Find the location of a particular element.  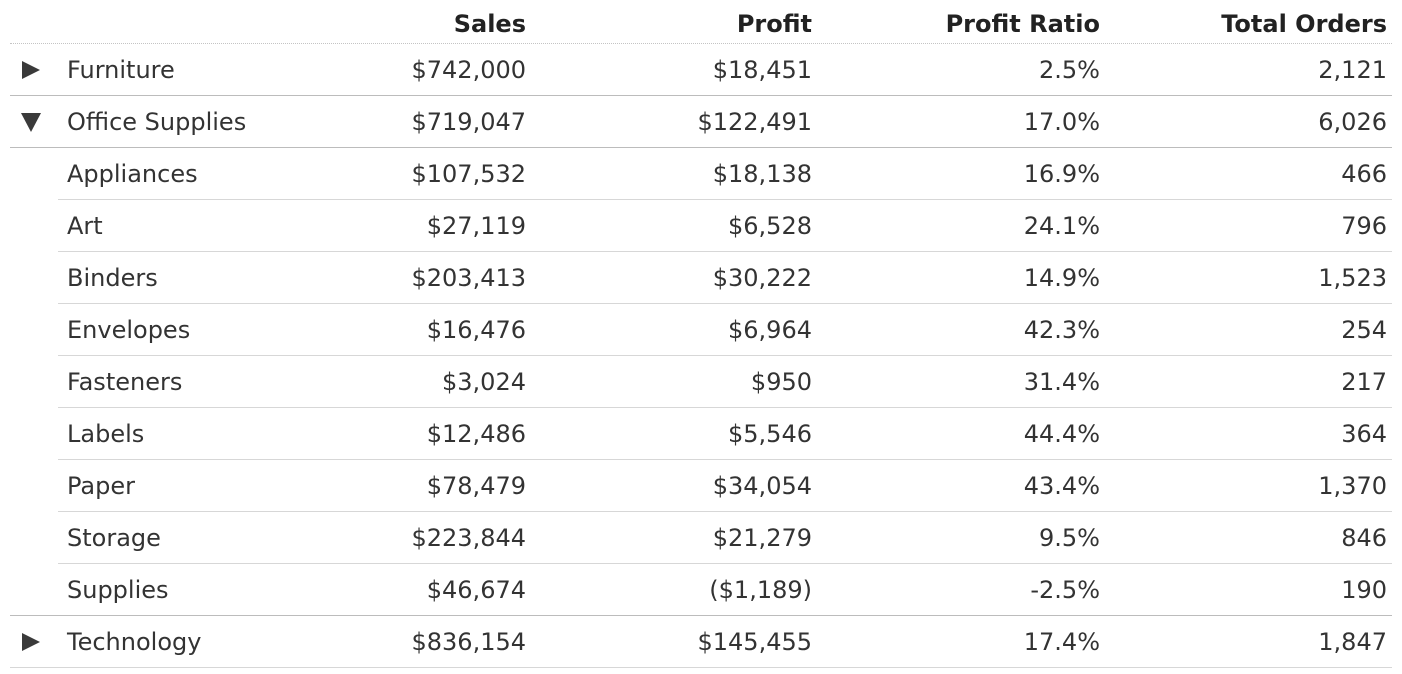

sales-cell: $16,476 is located at coordinates (476, 330).